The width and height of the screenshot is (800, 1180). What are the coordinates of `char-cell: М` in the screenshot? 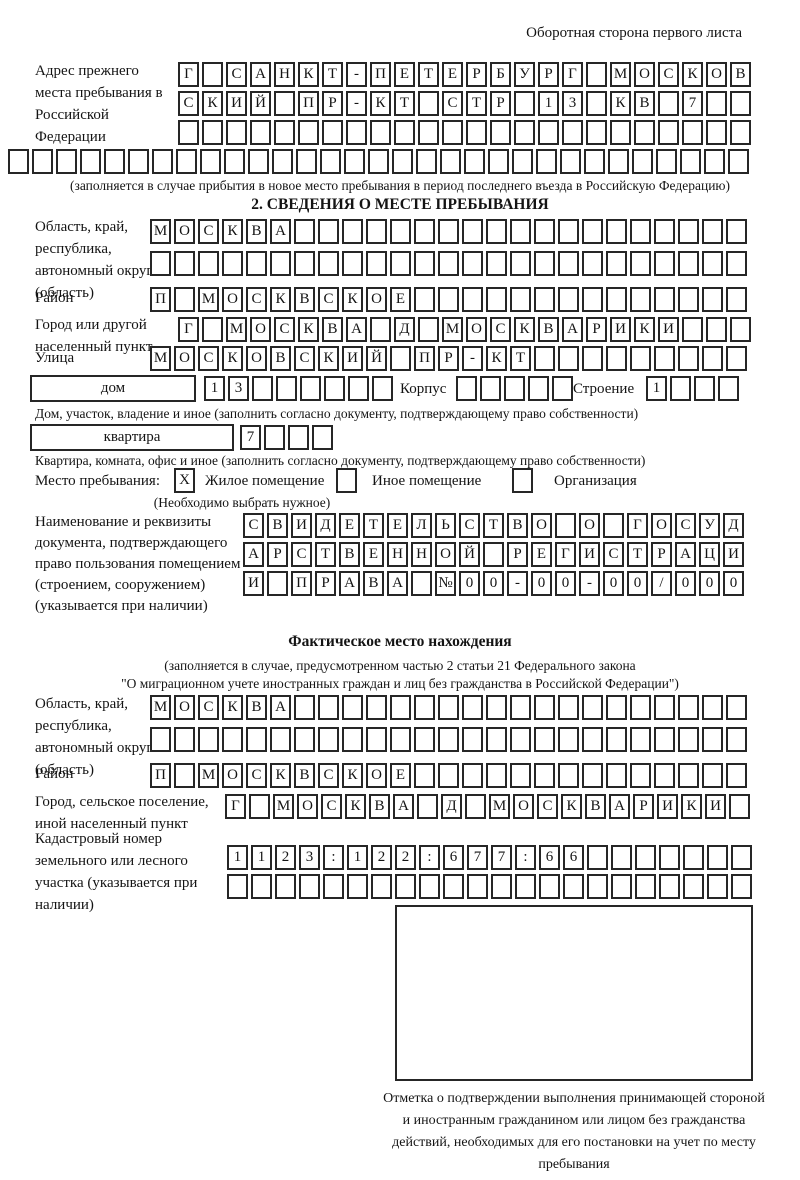 It's located at (620, 74).